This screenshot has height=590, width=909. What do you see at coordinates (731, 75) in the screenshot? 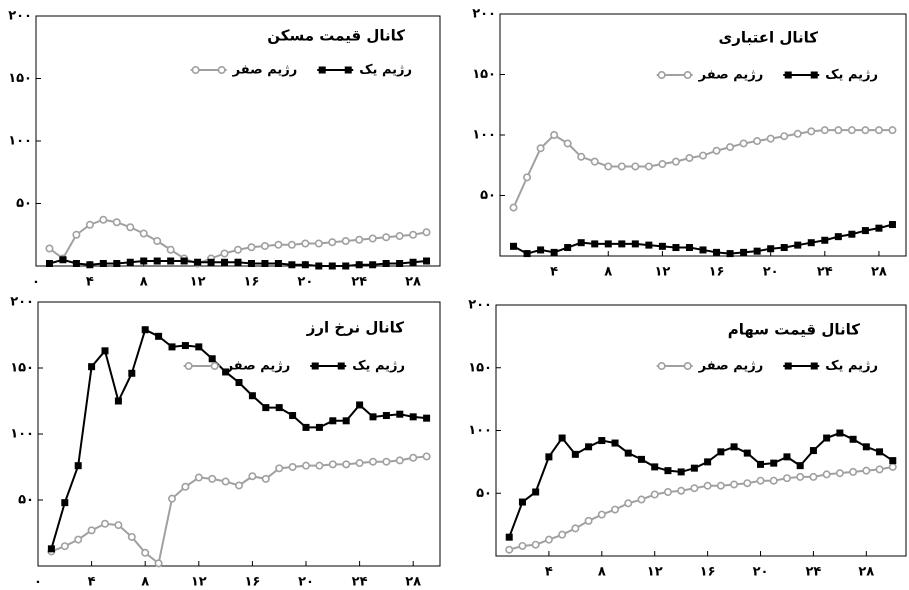
I see `legend-label: رژیم صفر` at bounding box center [731, 75].